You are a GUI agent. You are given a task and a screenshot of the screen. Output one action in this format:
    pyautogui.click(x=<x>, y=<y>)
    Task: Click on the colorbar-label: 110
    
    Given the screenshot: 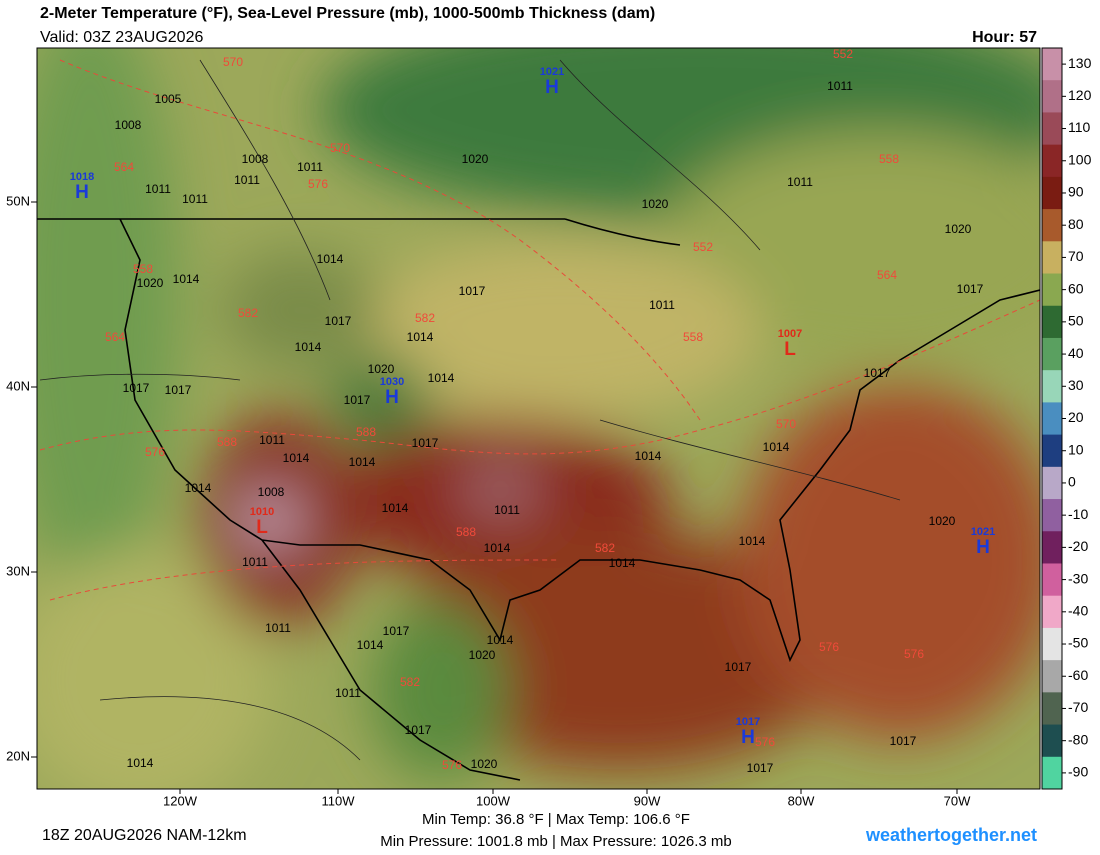 What is the action you would take?
    pyautogui.click(x=1079, y=127)
    